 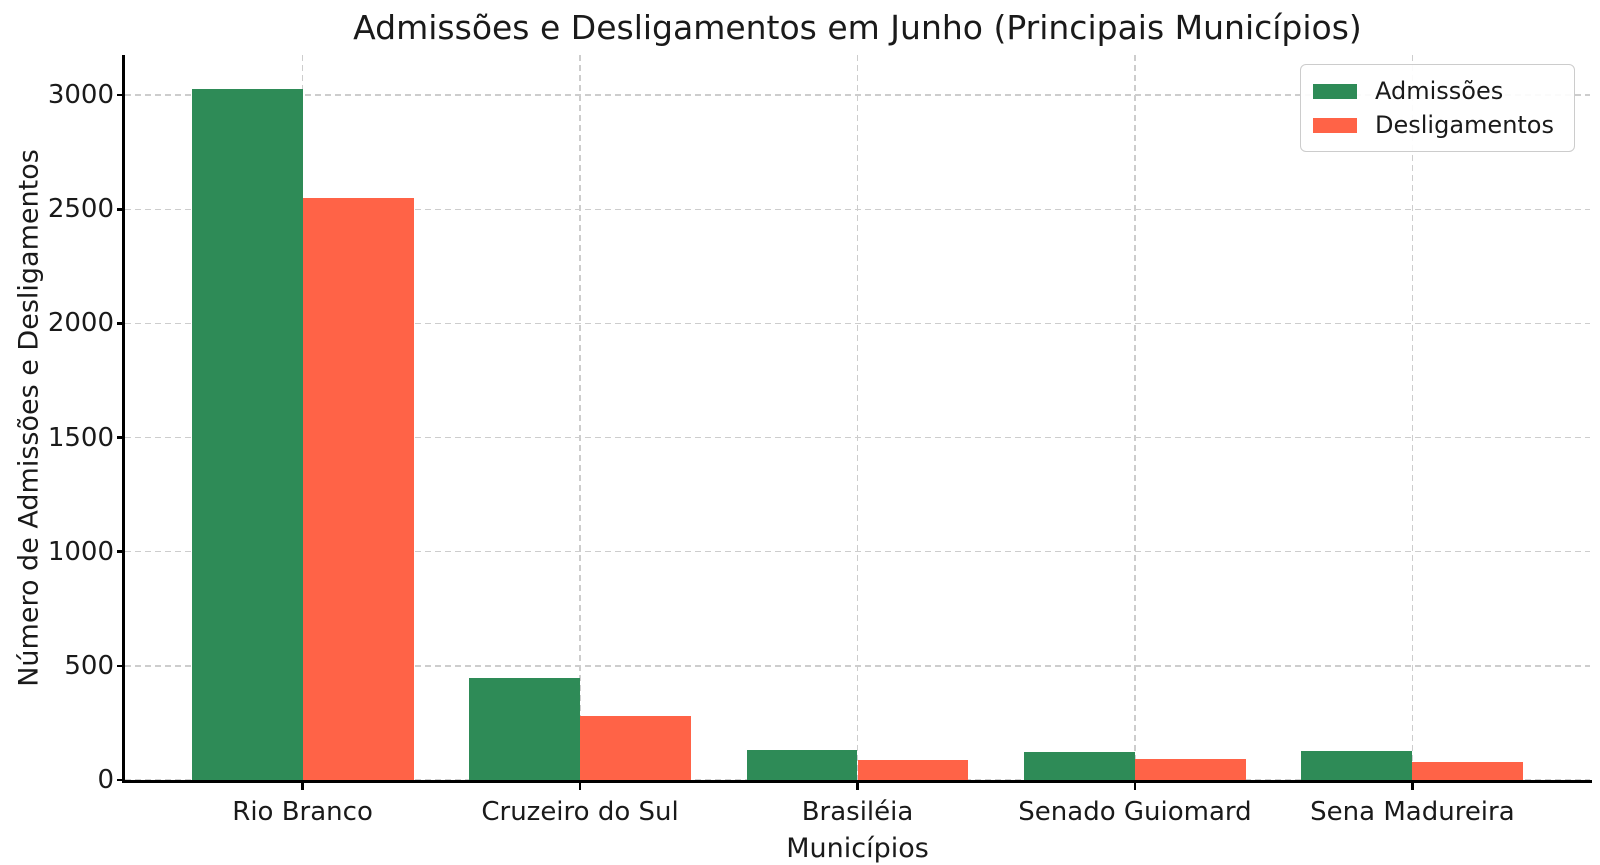 I want to click on y-tick-label-3000: 3000, so click(x=80, y=95).